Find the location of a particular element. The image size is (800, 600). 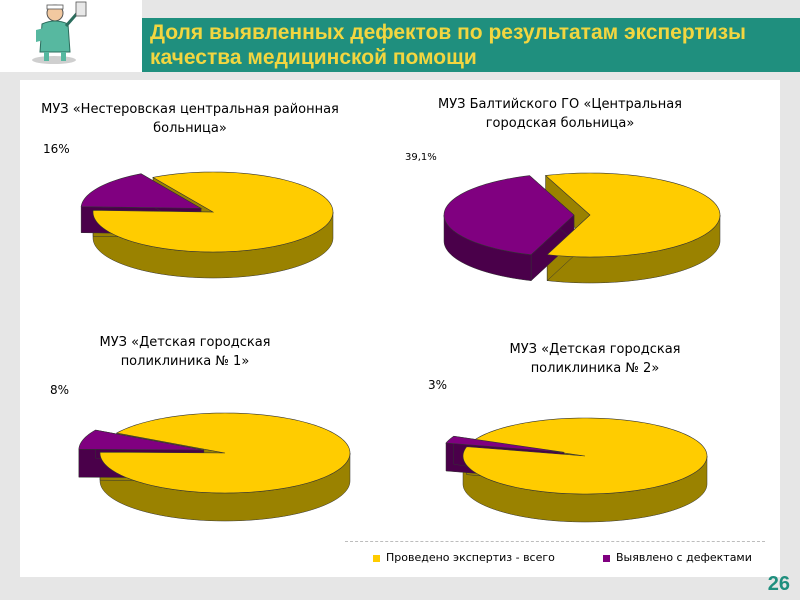

chart-title-3: МУЗ «Детская городская поликлиника № 1» is located at coordinates (185, 352).